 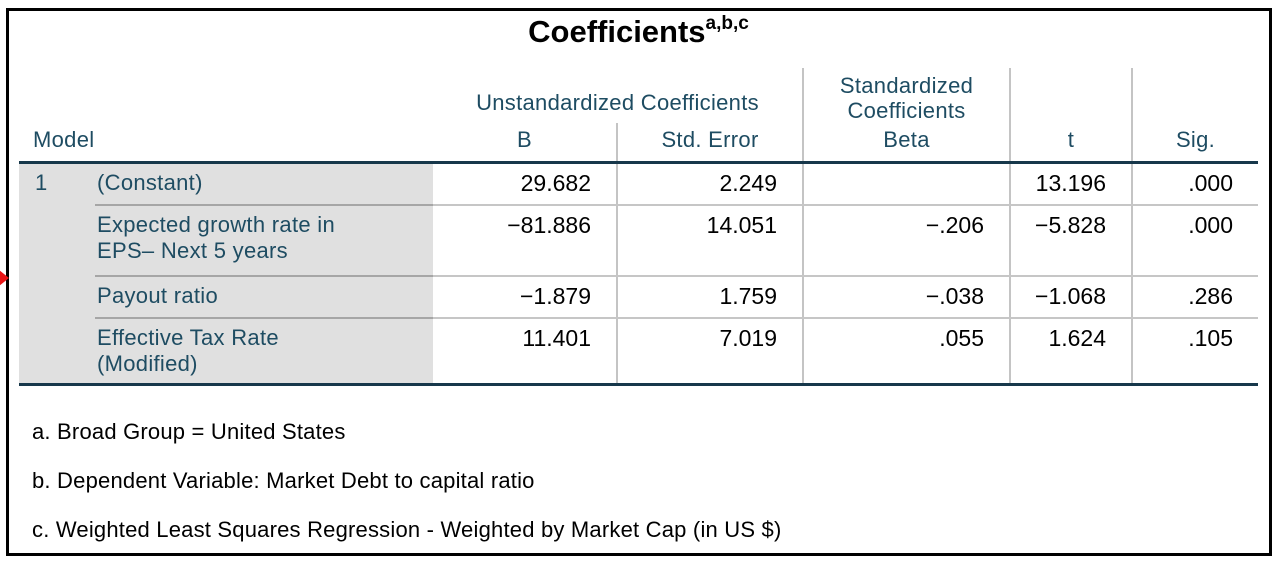 I want to click on column-header-t: t, so click(x=1071, y=116).